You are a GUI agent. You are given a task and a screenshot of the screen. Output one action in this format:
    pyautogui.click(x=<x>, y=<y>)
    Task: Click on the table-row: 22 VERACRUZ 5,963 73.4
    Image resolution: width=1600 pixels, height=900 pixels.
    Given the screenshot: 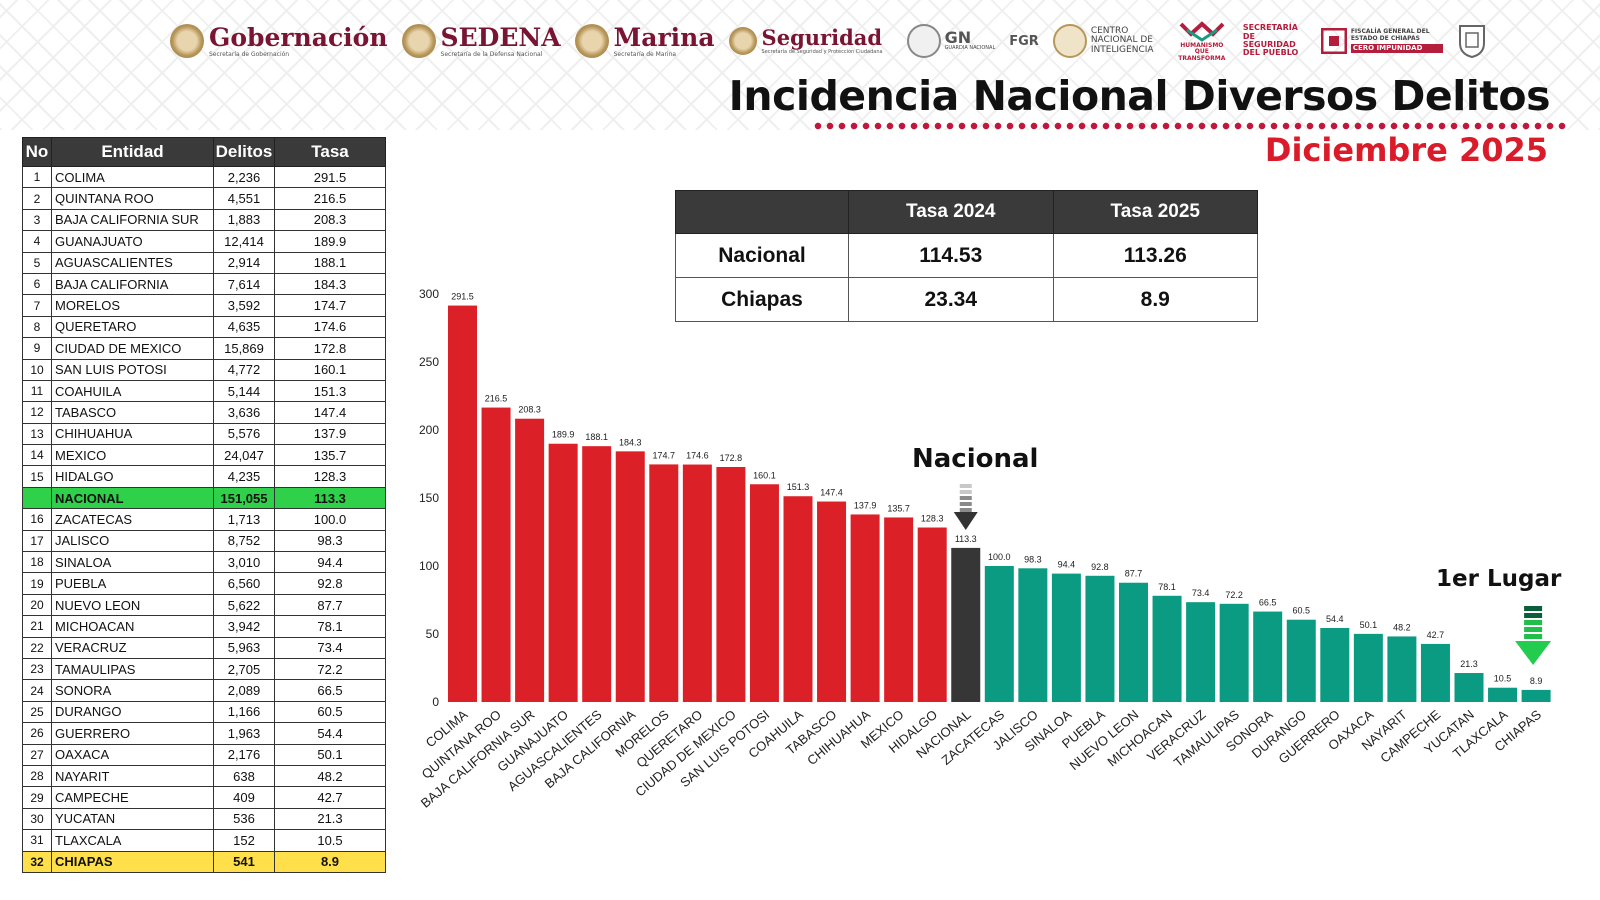 What is the action you would take?
    pyautogui.click(x=204, y=647)
    